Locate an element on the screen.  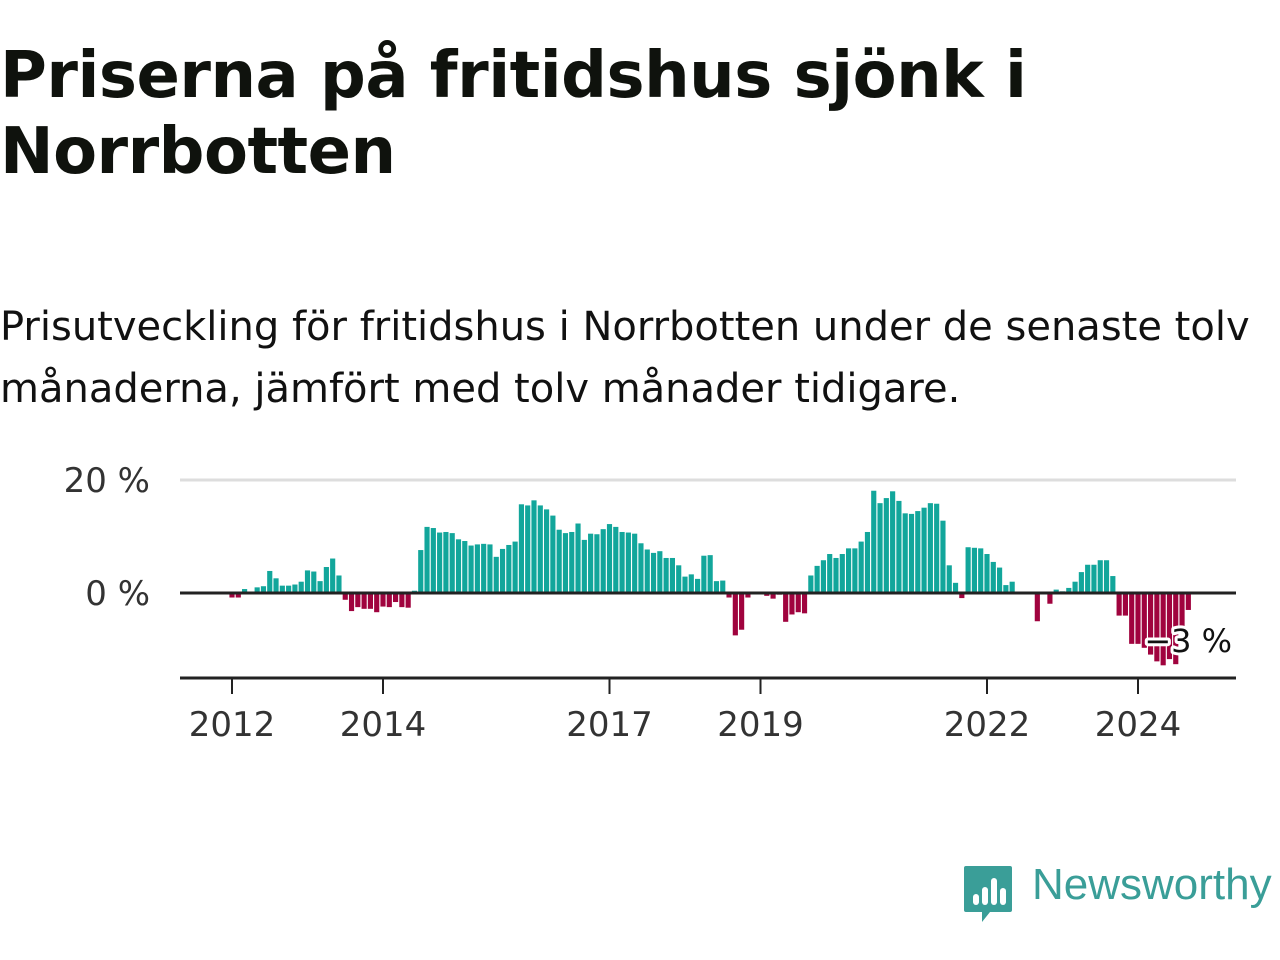
newsworthy-brand: Newsworthy is located at coordinates (1117, 893).